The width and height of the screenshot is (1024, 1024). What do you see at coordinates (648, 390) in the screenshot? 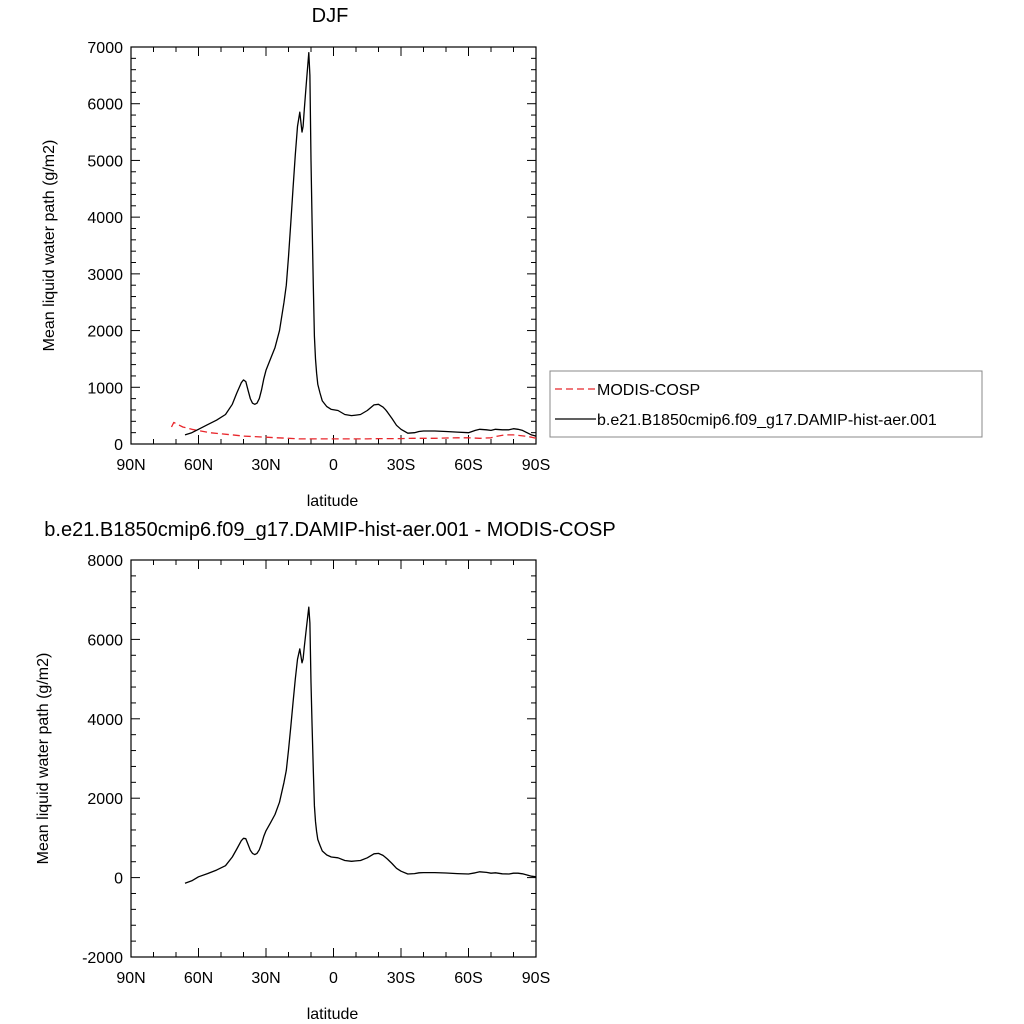
I see `legend-entry-label: MODIS-COSP` at bounding box center [648, 390].